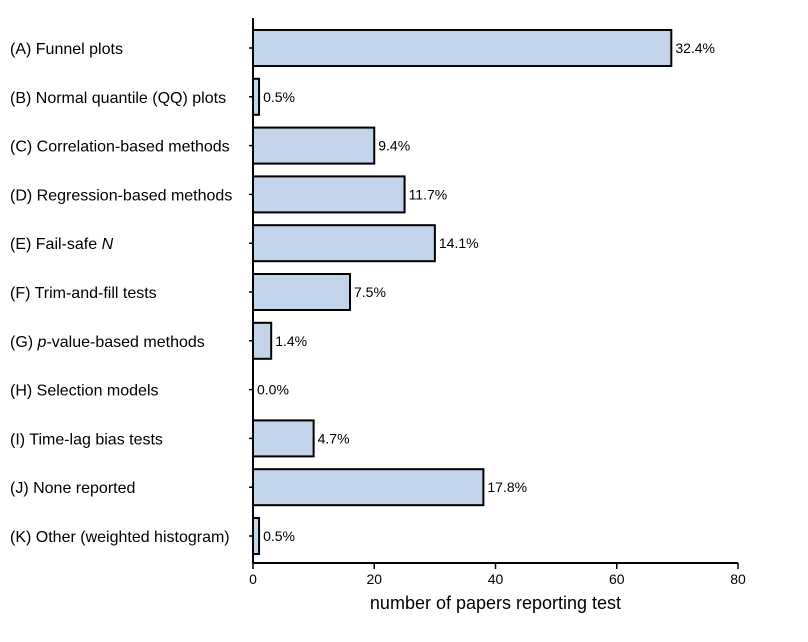  What do you see at coordinates (251, 292) in the screenshot?
I see `y-axis-ticks` at bounding box center [251, 292].